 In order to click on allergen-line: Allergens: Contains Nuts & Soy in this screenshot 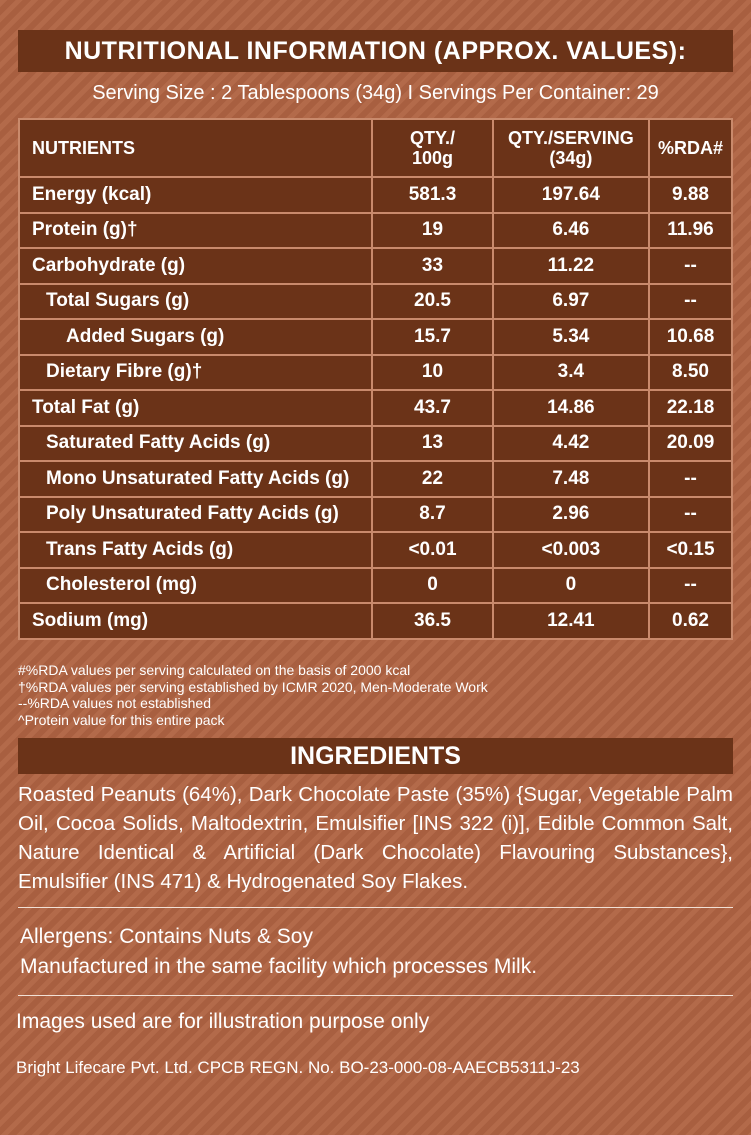, I will do `click(166, 936)`.